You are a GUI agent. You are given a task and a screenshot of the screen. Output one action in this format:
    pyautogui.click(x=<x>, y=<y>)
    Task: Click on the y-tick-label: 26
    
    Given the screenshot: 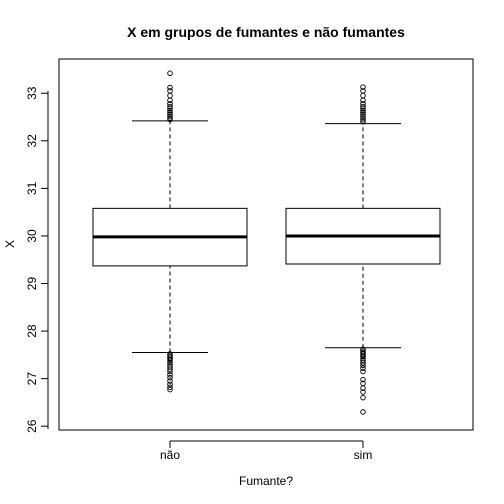 What is the action you would take?
    pyautogui.click(x=32, y=426)
    